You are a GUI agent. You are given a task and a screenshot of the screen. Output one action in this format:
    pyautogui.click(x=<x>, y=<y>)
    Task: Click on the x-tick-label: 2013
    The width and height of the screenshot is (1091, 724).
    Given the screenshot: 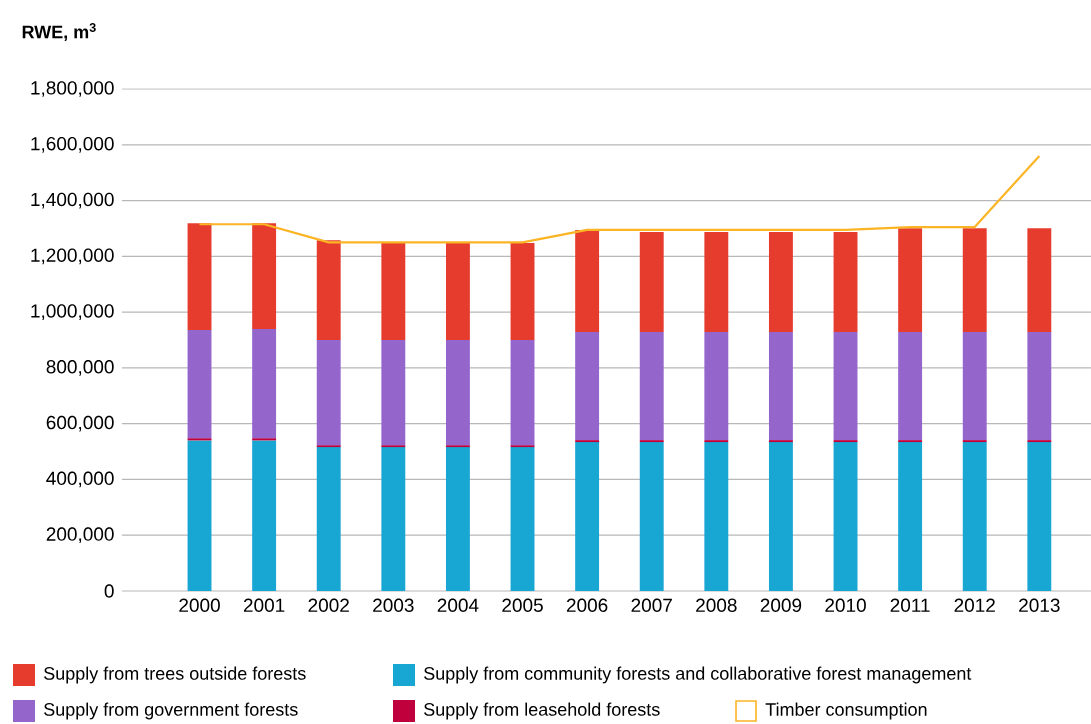 What is the action you would take?
    pyautogui.click(x=1039, y=605)
    